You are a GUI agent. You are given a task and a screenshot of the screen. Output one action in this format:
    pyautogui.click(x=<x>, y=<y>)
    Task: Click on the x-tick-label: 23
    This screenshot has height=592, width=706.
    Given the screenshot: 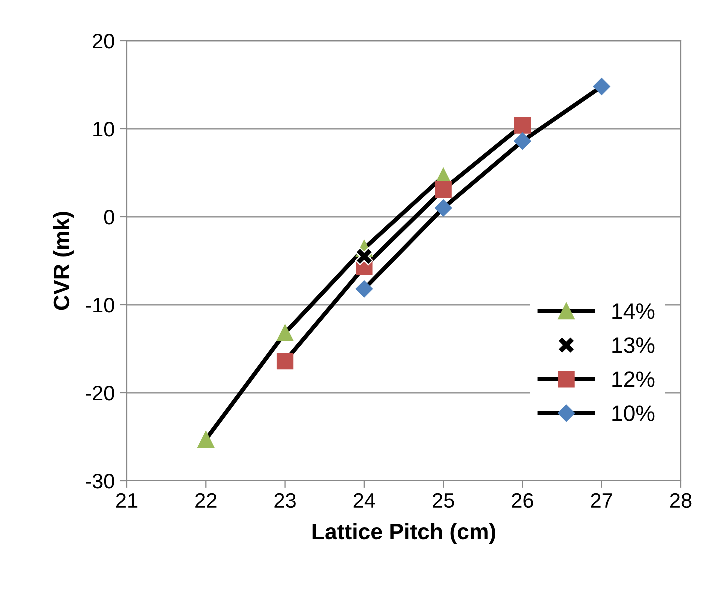 What is the action you would take?
    pyautogui.click(x=285, y=500)
    